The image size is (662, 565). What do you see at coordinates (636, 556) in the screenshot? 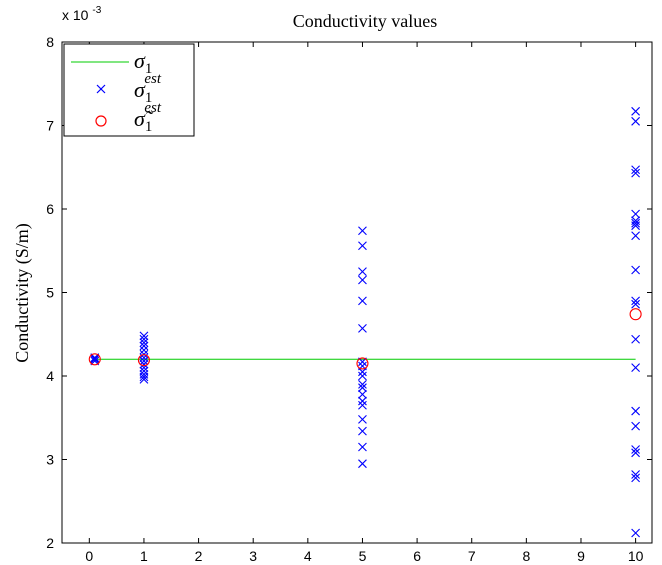
I see `x-tick-label: 10` at bounding box center [636, 556].